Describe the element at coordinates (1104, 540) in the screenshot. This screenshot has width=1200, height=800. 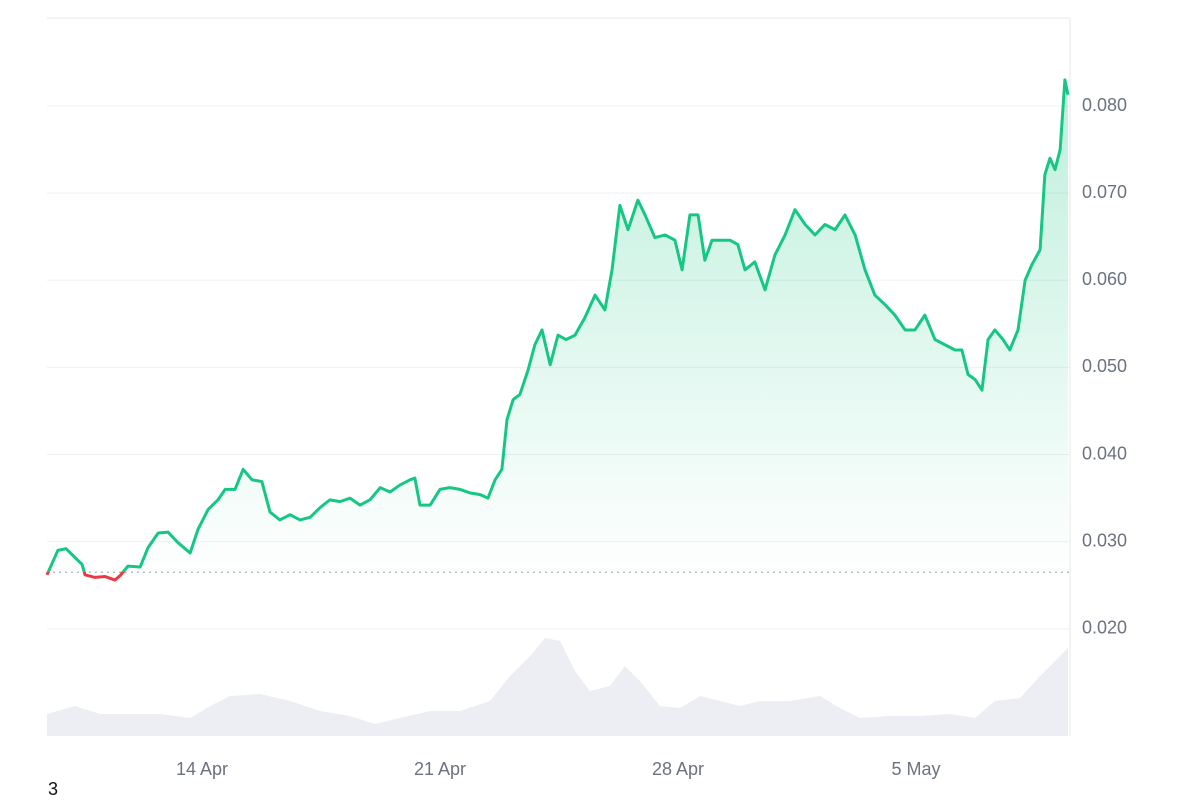
I see `y-tick-label: 0.030` at that location.